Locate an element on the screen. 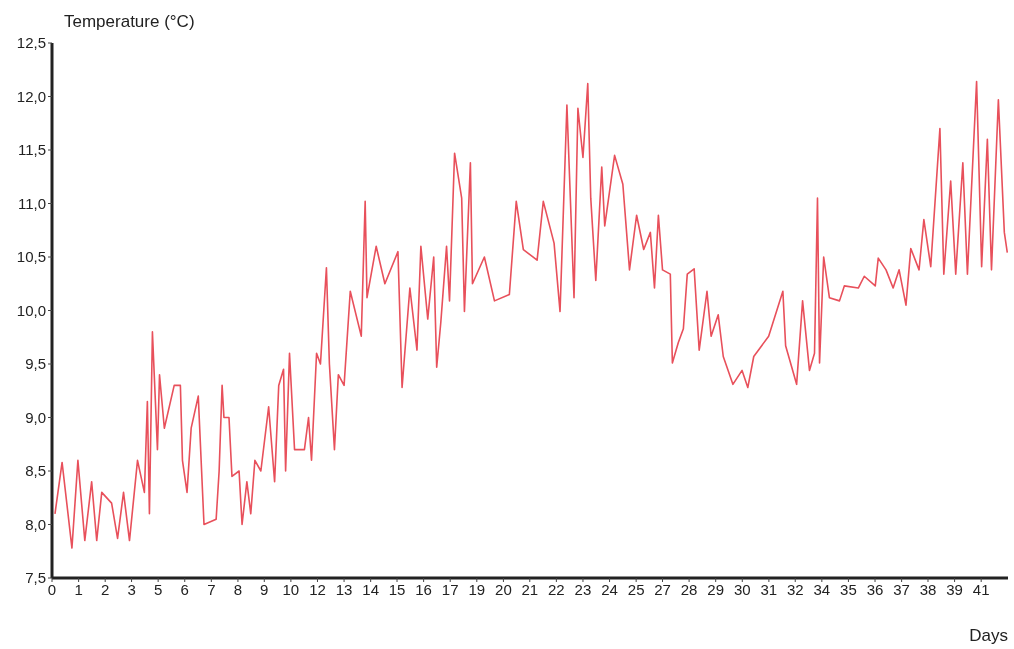 The width and height of the screenshot is (1014, 649). y-tick-label: 12,0 is located at coordinates (31, 96).